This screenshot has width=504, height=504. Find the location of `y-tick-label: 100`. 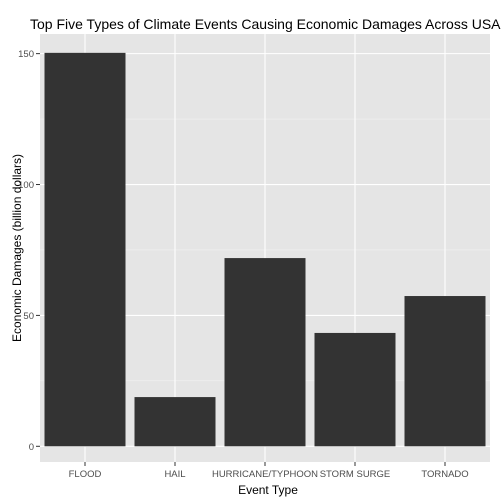

y-tick-label: 100 is located at coordinates (26, 185).